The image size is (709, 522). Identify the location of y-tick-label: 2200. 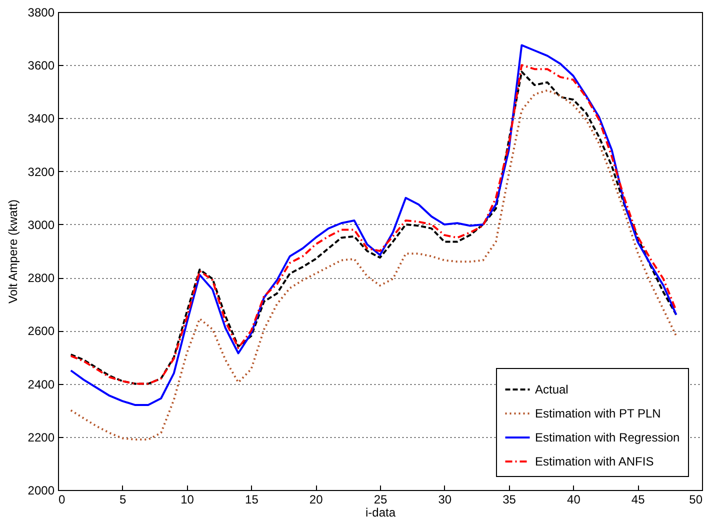
(41, 437).